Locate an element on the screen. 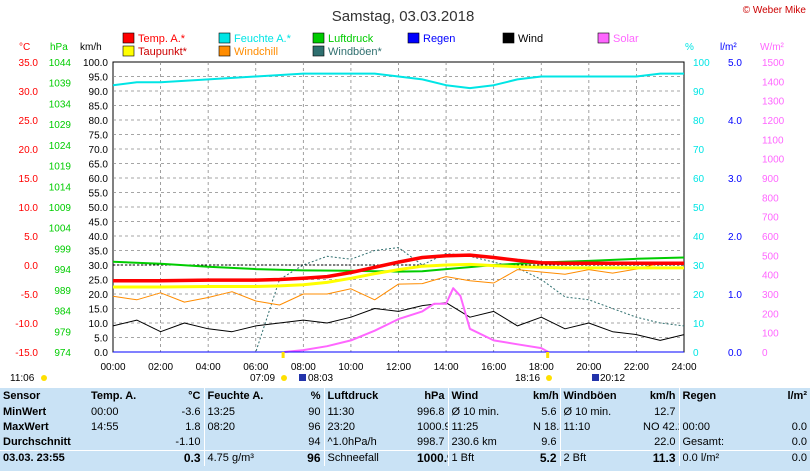 Image resolution: width=810 pixels, height=471 pixels. y-tick-label-solar: 800 is located at coordinates (770, 198).